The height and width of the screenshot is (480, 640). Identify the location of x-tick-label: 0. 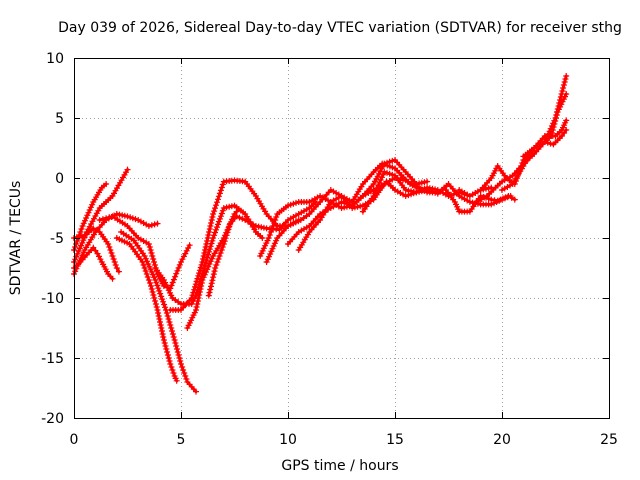
(74, 440).